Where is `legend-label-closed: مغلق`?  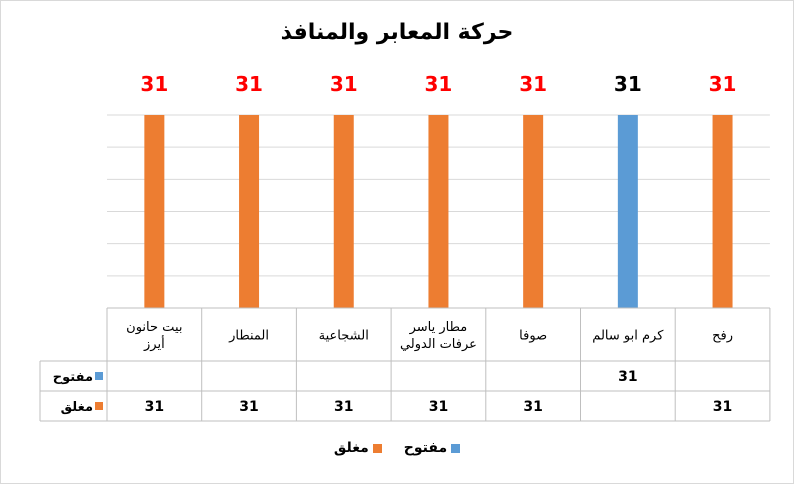
legend-label-closed: مغلق is located at coordinates (351, 448).